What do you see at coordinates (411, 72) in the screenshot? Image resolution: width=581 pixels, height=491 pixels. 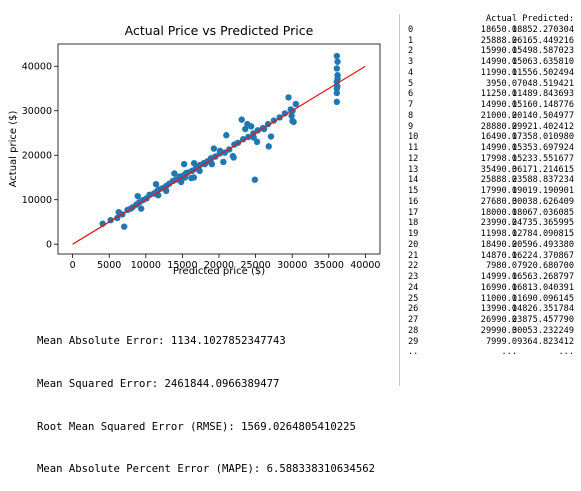 I see `row-index: 4` at bounding box center [411, 72].